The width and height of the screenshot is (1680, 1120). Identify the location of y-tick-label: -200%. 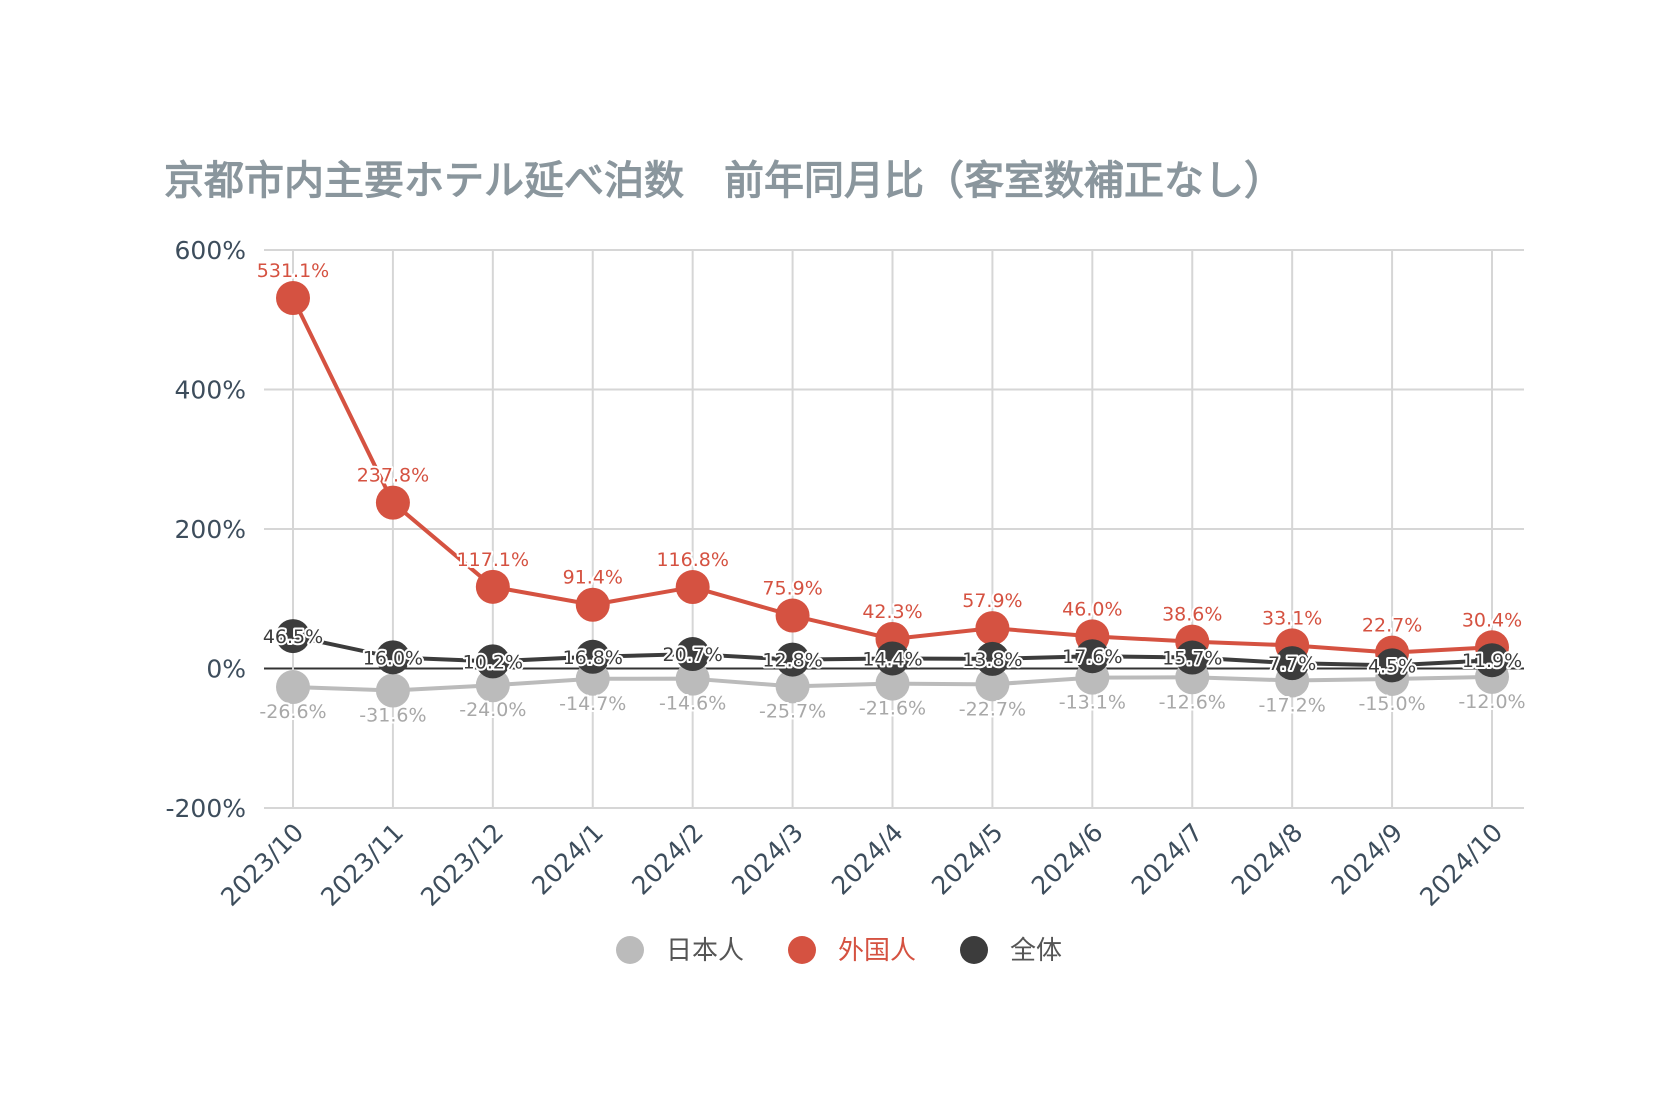
(206, 808).